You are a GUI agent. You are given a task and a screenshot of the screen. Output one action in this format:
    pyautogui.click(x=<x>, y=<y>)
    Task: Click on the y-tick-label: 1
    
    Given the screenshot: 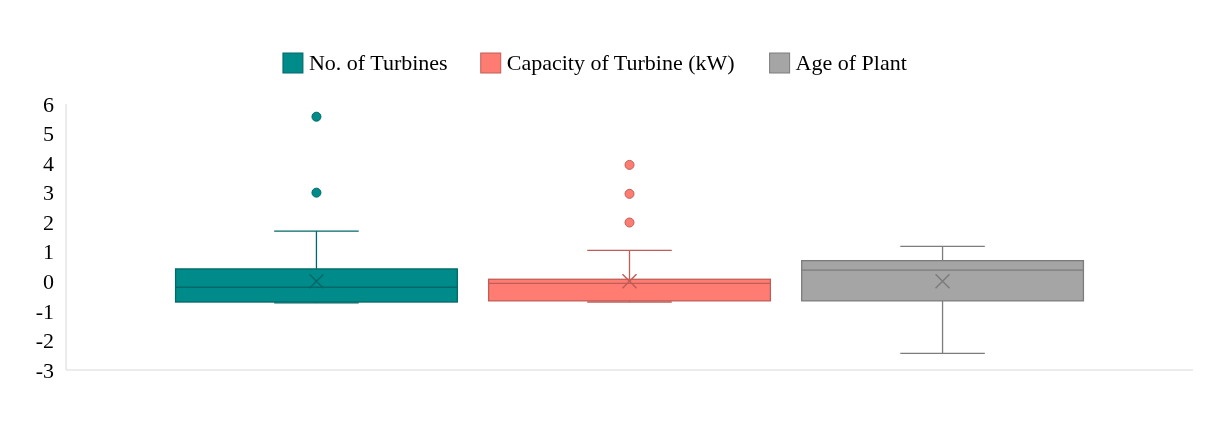 What is the action you would take?
    pyautogui.click(x=48, y=252)
    